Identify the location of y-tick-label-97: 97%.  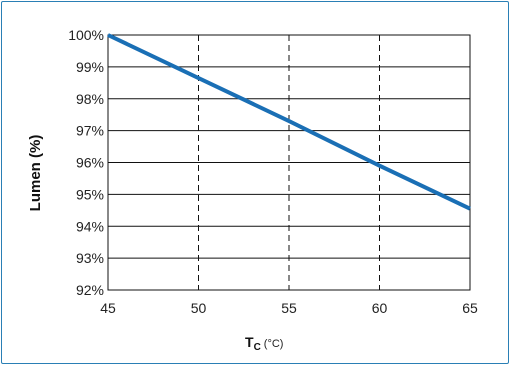
(90, 131).